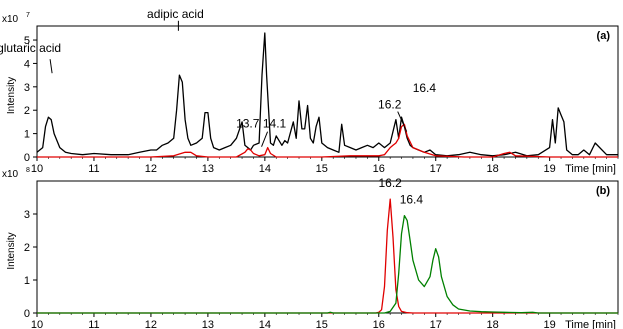  I want to click on y-scale-exponent: 7, so click(28, 15).